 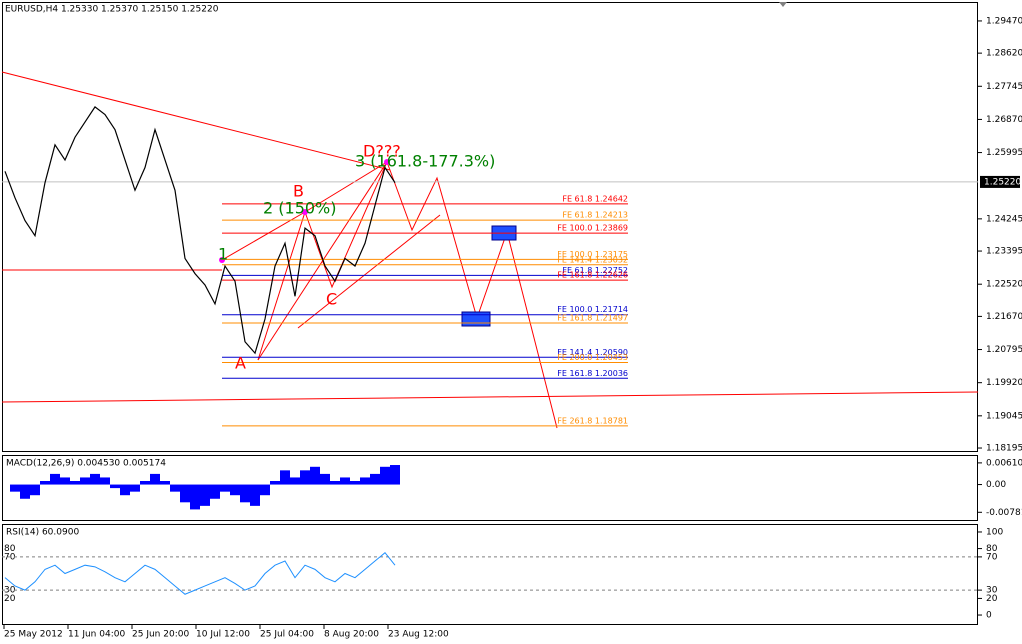 I want to click on rsi-label: RSI(14) 60.0900, so click(x=42, y=533).